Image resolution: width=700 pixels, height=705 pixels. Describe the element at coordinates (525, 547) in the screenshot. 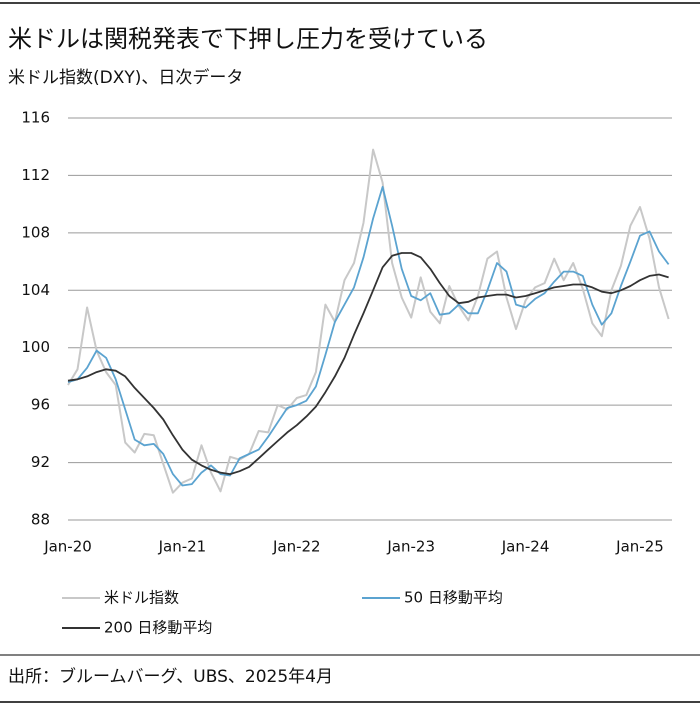

I see `x-tick-label: Jan-24` at that location.